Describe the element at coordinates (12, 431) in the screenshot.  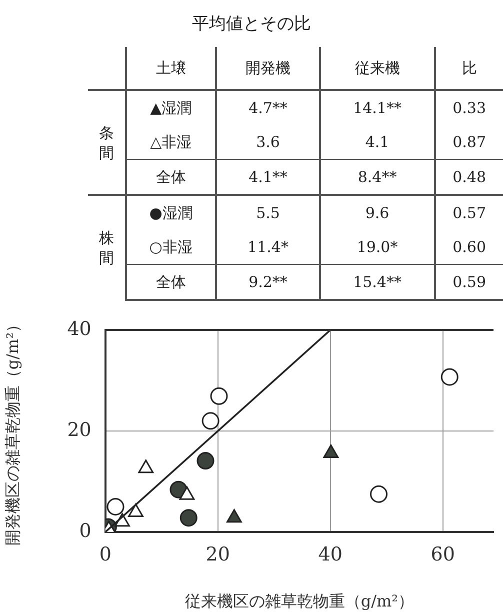
I see `y-axis-title: 開発機区の雑草乾物重（g/m²）` at that location.